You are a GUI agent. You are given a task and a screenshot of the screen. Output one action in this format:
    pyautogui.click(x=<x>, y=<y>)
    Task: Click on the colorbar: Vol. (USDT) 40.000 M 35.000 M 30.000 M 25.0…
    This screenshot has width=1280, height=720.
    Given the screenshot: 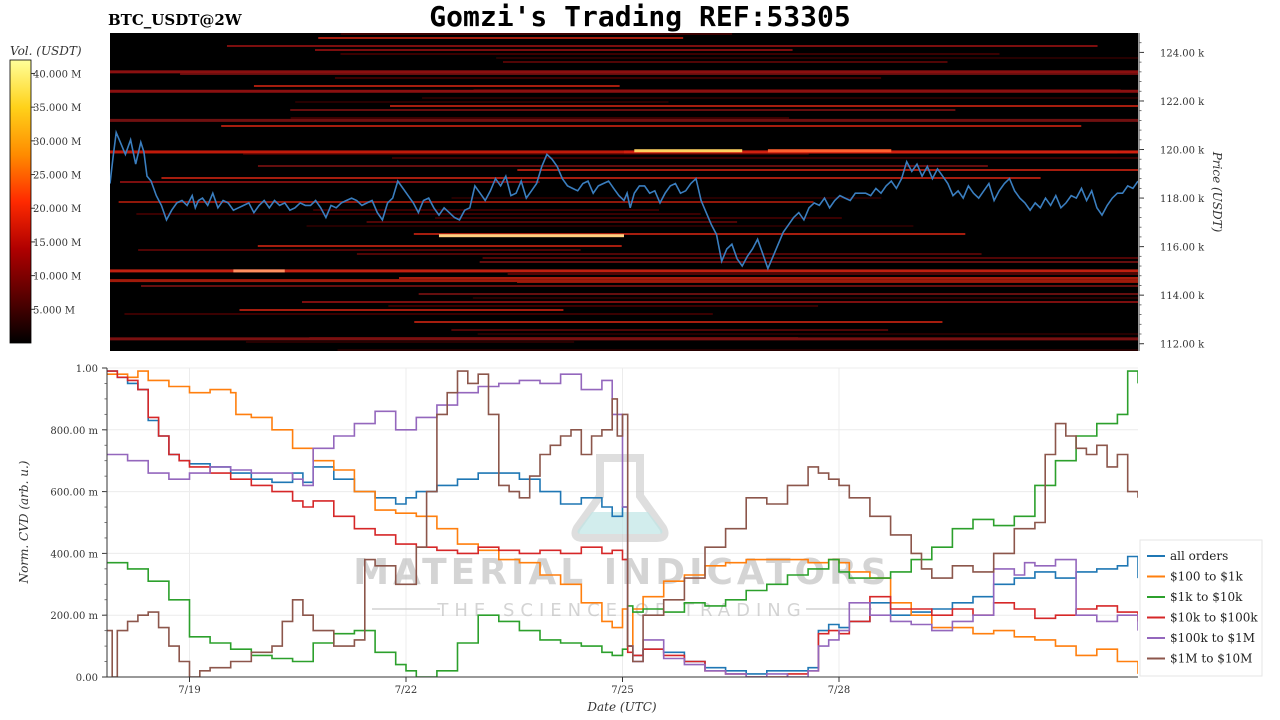 What is the action you would take?
    pyautogui.click(x=45, y=194)
    